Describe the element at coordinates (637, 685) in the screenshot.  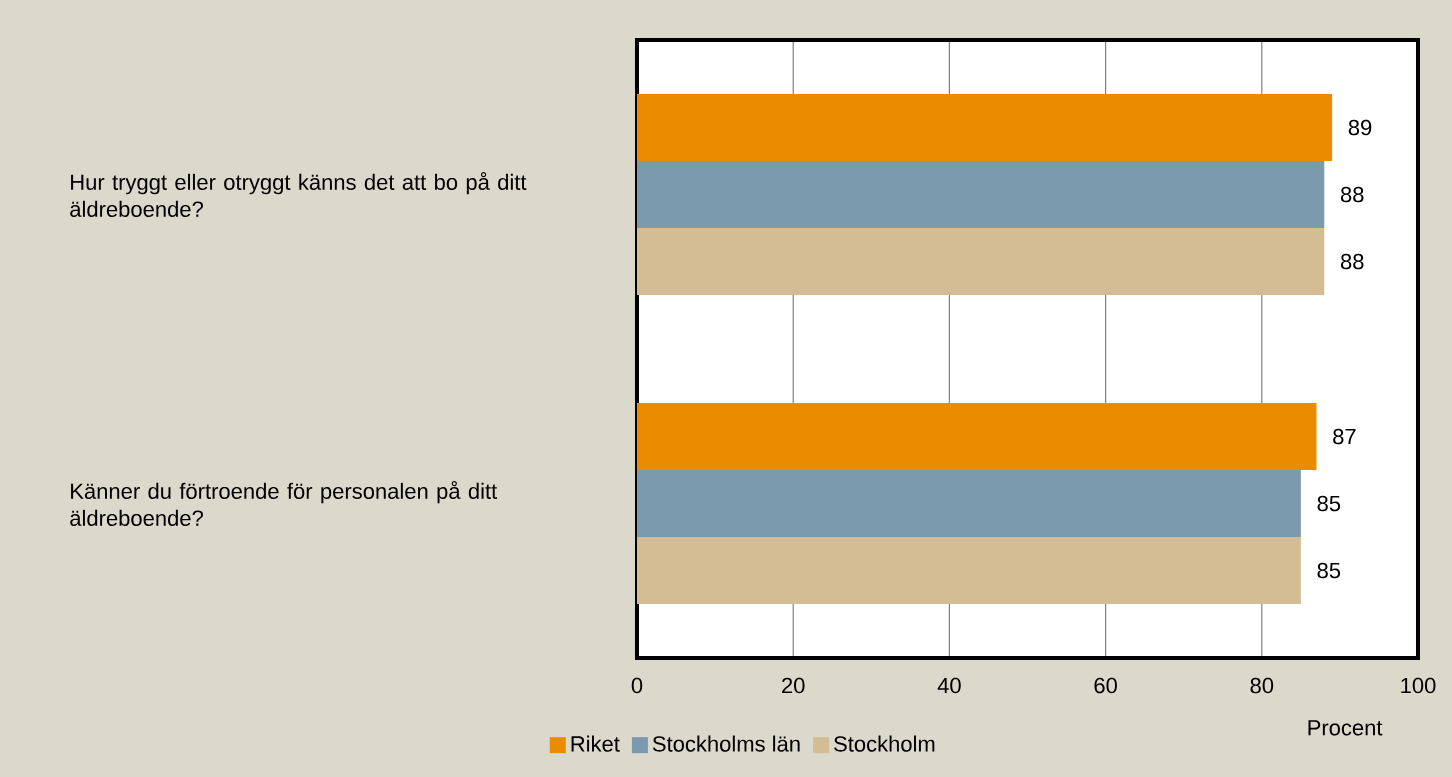
I see `x-tick-label: 0` at that location.